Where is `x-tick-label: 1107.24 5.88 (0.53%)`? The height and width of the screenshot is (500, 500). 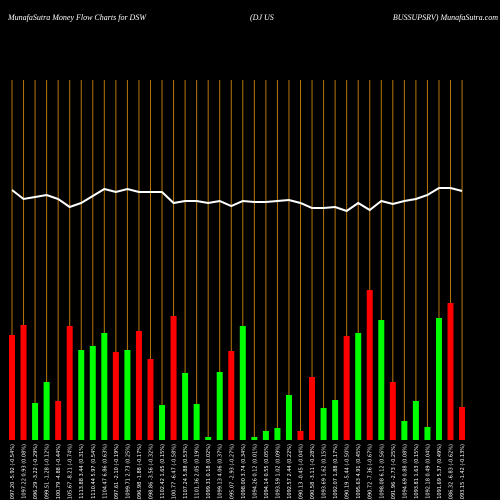
x-tick-label: 1107.24 5.88 (0.53%) is located at coordinates (186, 471).